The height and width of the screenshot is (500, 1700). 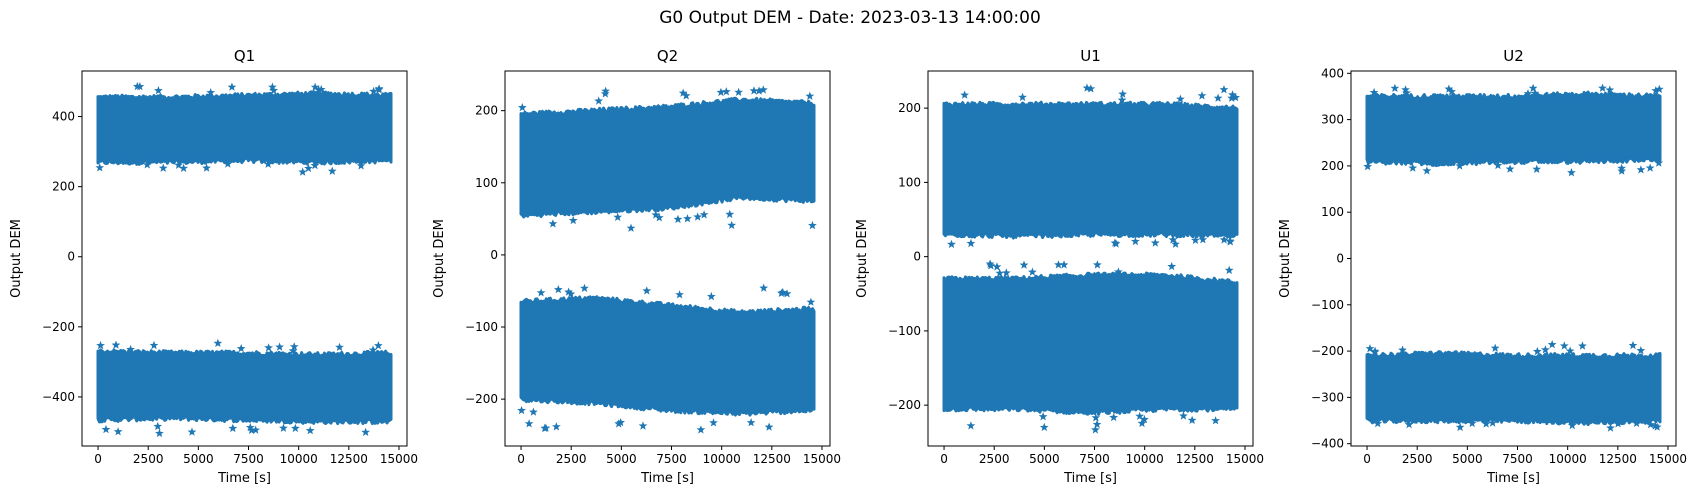 I want to click on y-tick-label: −100, so click(x=904, y=331).